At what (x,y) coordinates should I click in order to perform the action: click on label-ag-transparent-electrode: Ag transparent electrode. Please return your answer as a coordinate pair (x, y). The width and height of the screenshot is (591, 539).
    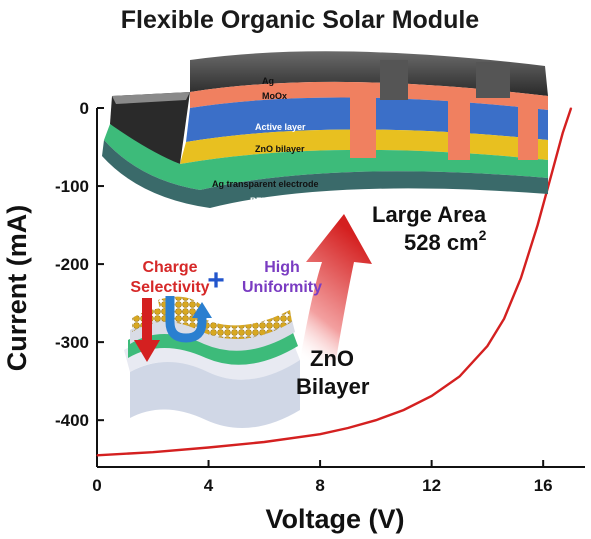
    Looking at the image, I should click on (265, 184).